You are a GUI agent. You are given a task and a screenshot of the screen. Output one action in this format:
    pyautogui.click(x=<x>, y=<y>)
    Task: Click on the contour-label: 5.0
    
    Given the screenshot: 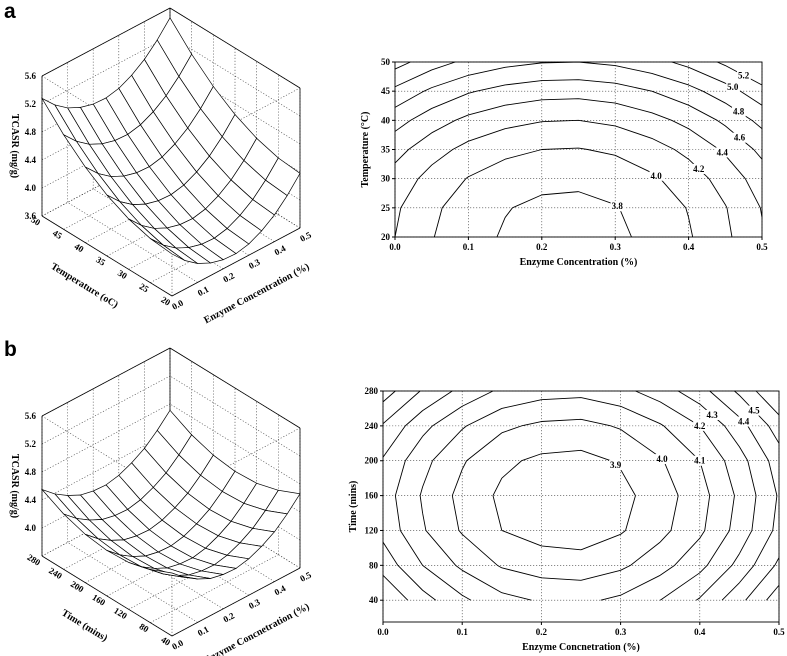 What is the action you would take?
    pyautogui.click(x=733, y=87)
    